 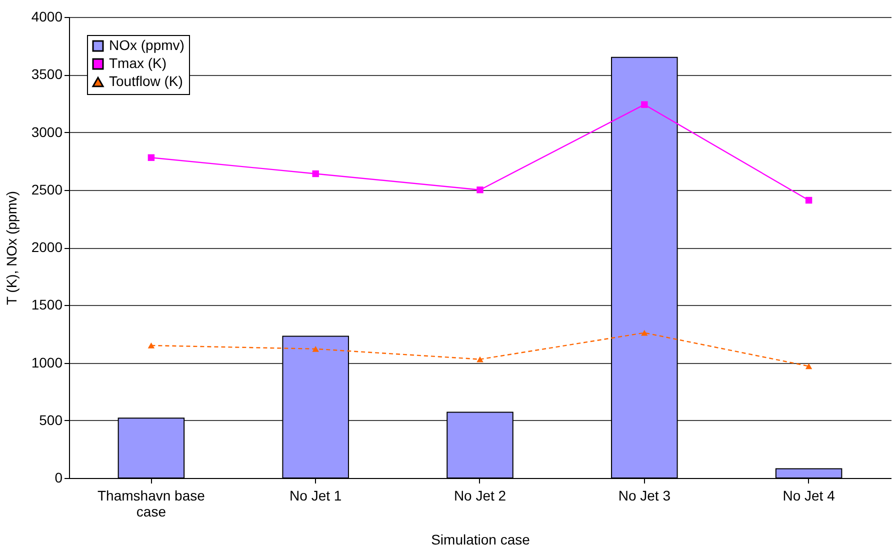 I want to click on legend-label: Toutflow (K), so click(x=146, y=81).